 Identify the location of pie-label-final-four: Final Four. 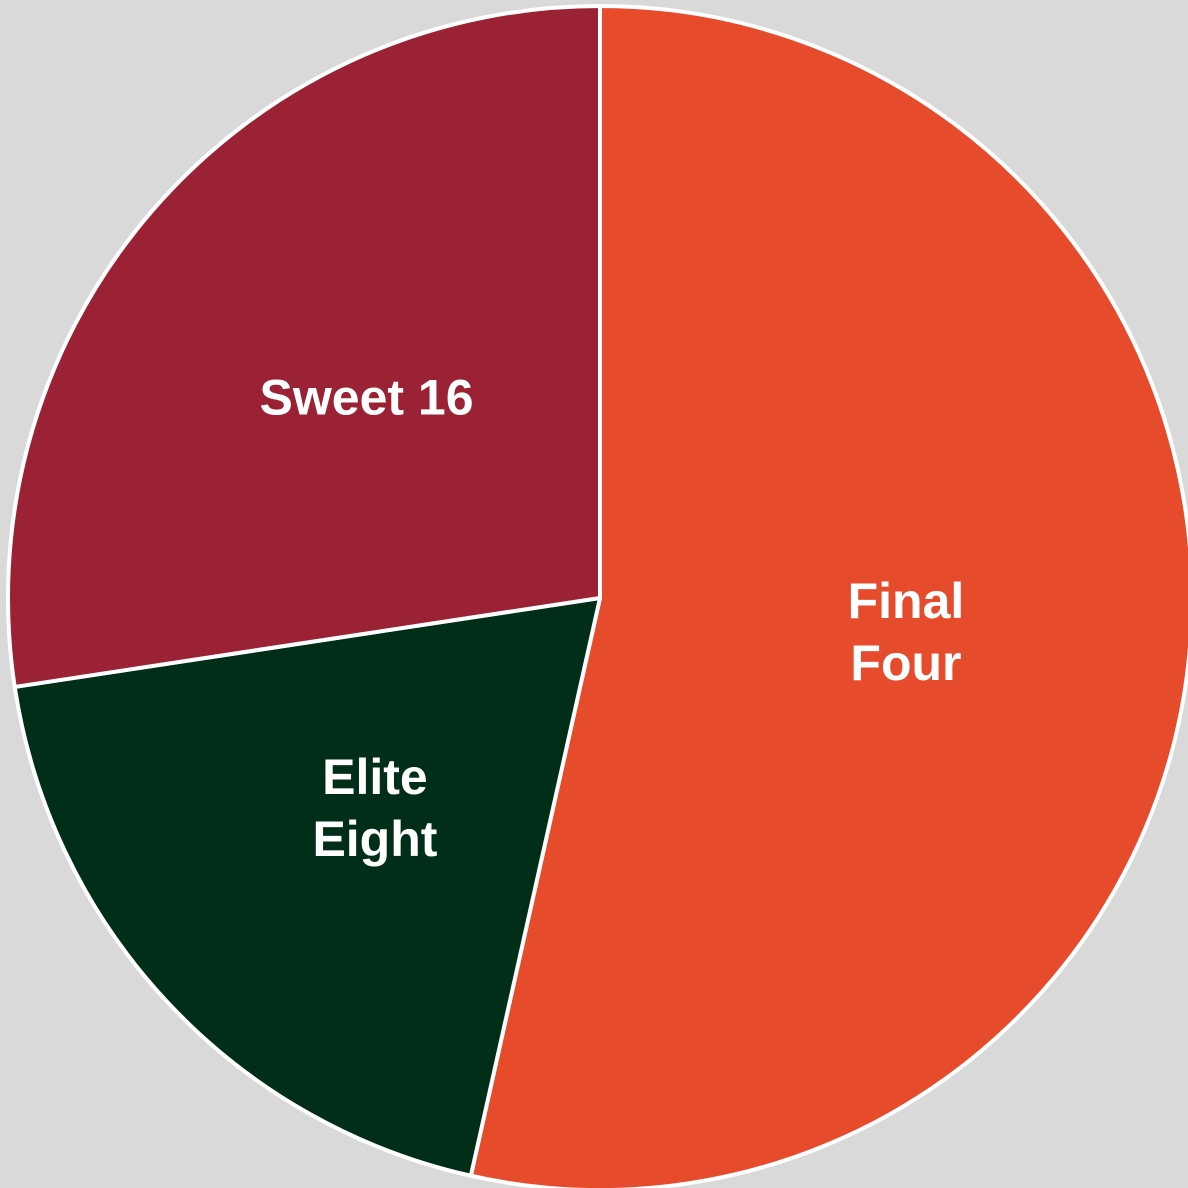
(906, 632).